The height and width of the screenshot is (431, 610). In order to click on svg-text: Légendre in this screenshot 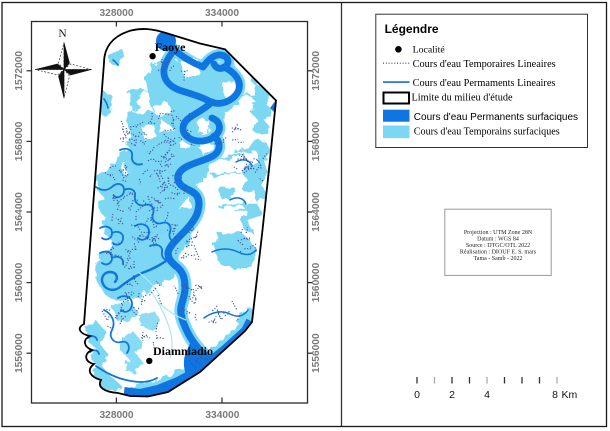, I will do `click(412, 29)`.